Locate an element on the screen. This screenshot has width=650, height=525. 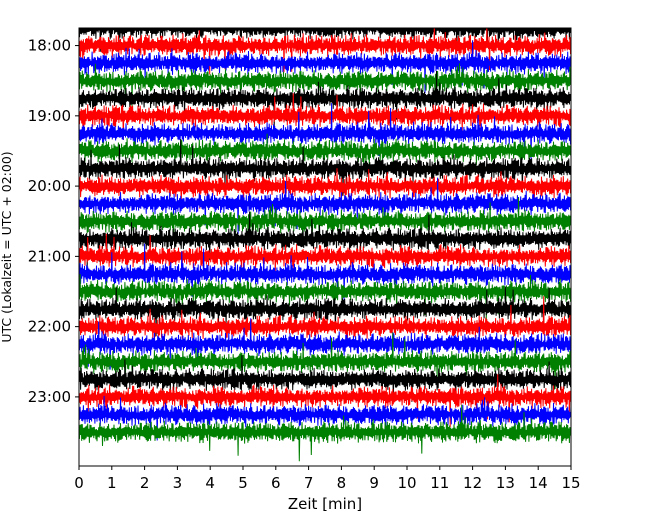
y-axis-label: UTC (Lokalzeit = UTC + 02:00) is located at coordinates (7, 246).